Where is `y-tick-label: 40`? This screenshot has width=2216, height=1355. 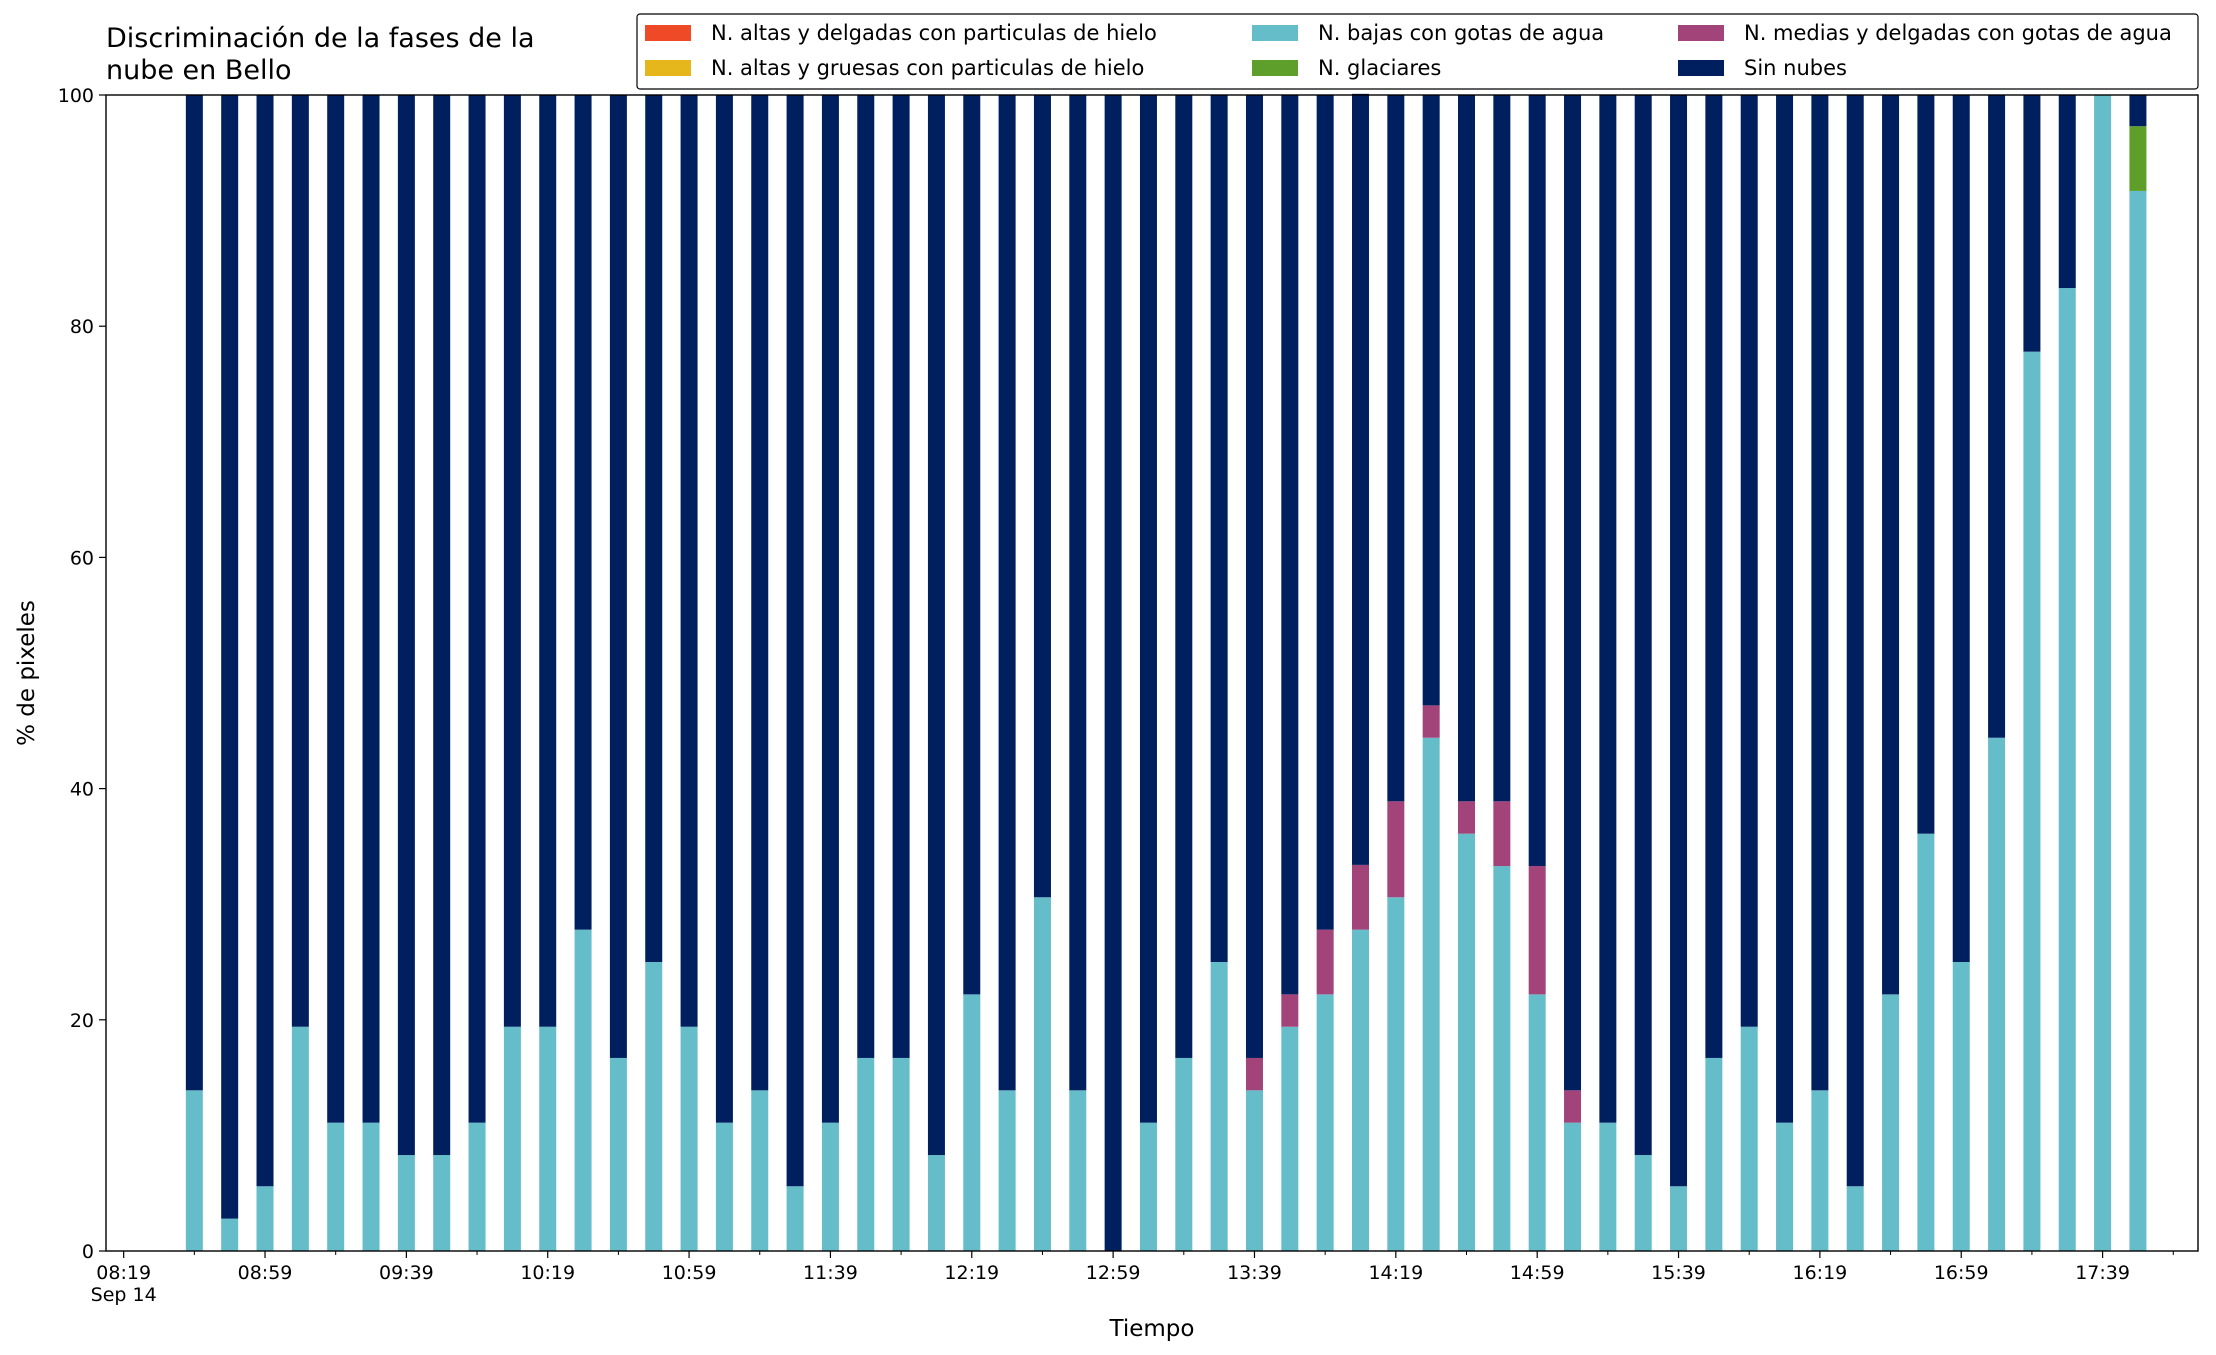 y-tick-label: 40 is located at coordinates (82, 790).